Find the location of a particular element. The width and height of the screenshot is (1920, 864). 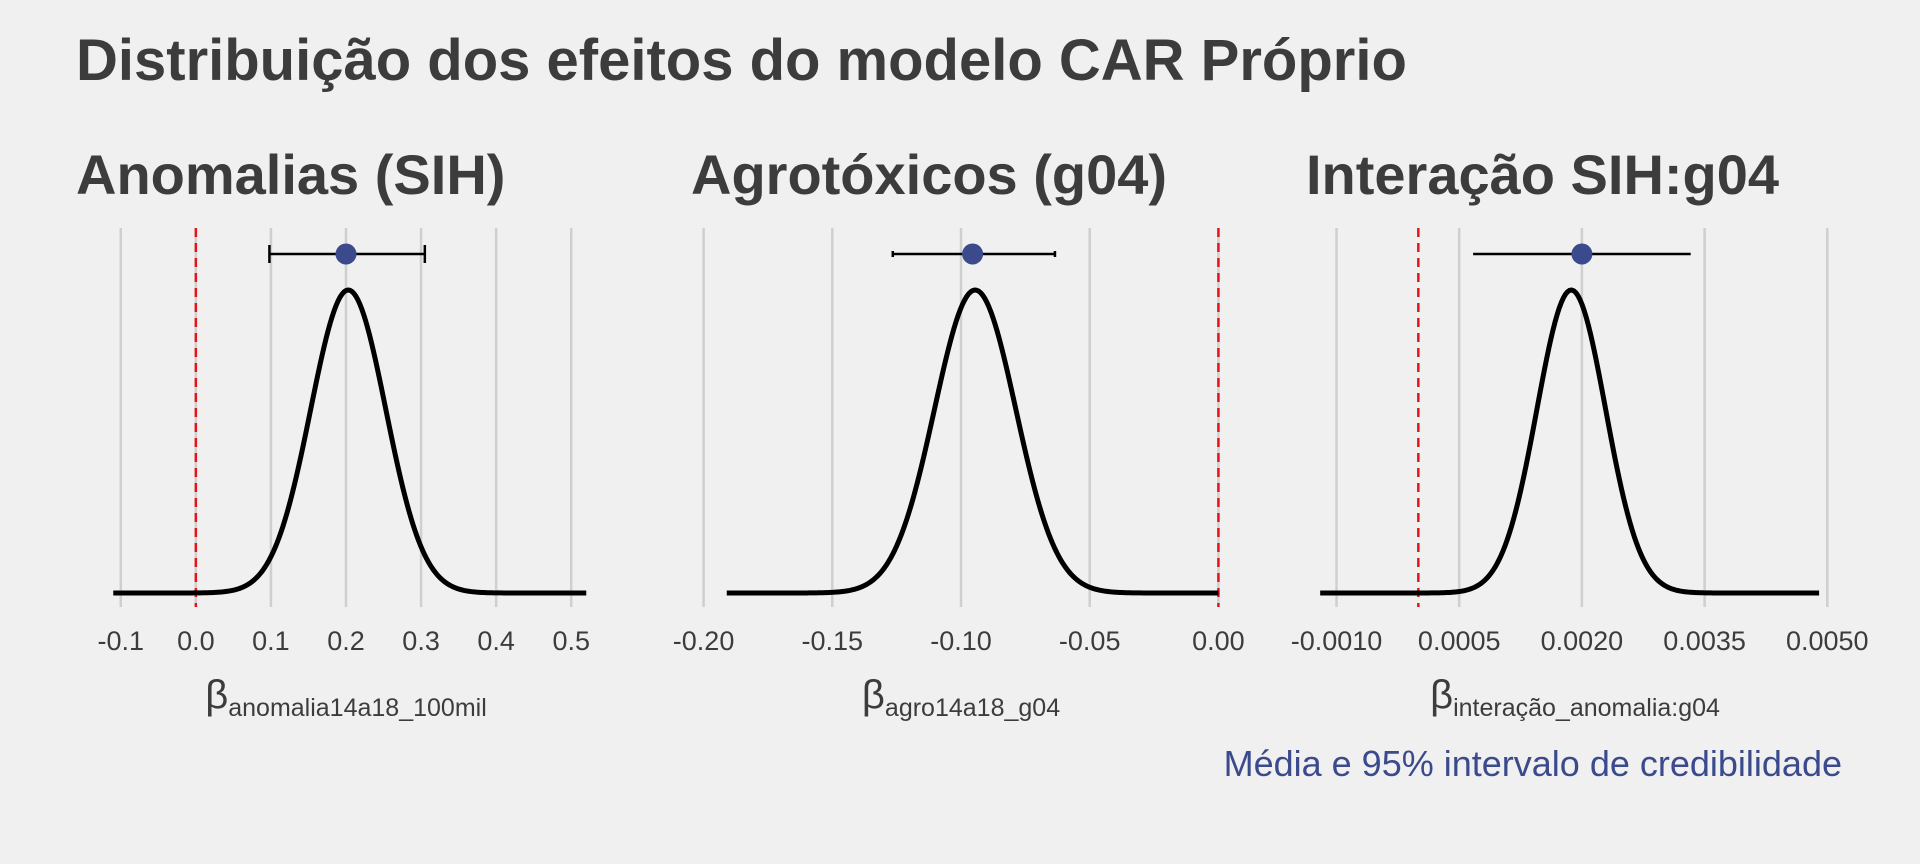

x-tick-label: 0.5 is located at coordinates (571, 641).